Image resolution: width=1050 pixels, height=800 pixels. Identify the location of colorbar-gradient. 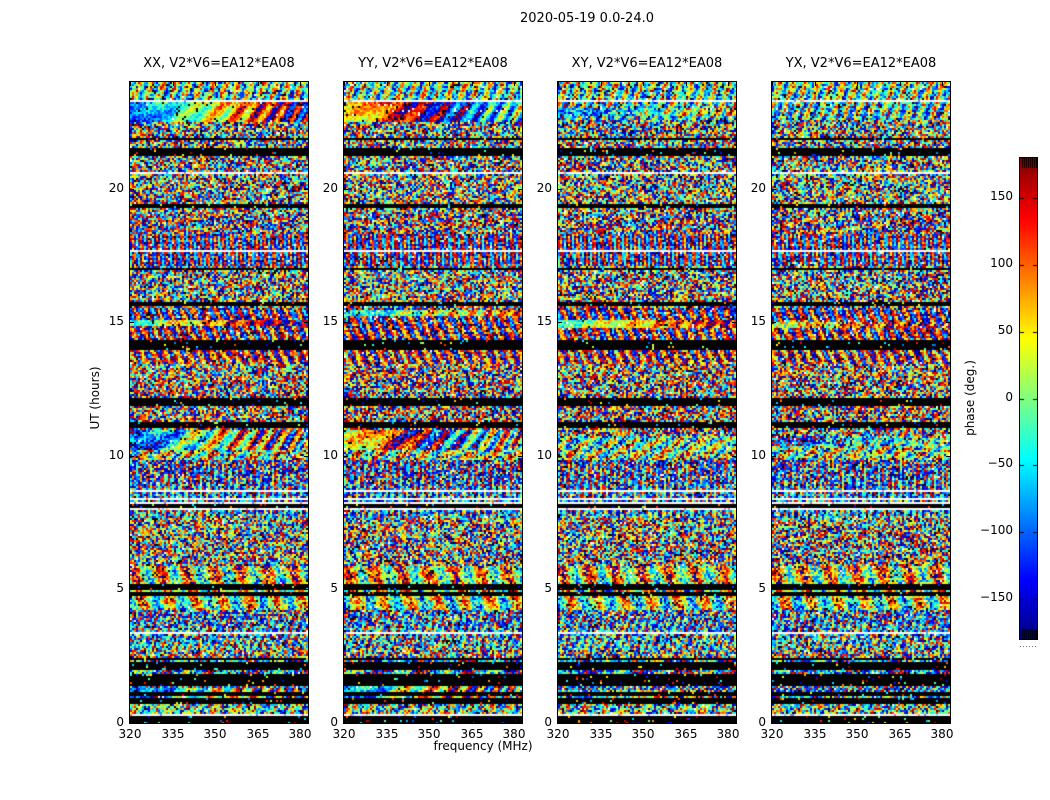
(1028, 398).